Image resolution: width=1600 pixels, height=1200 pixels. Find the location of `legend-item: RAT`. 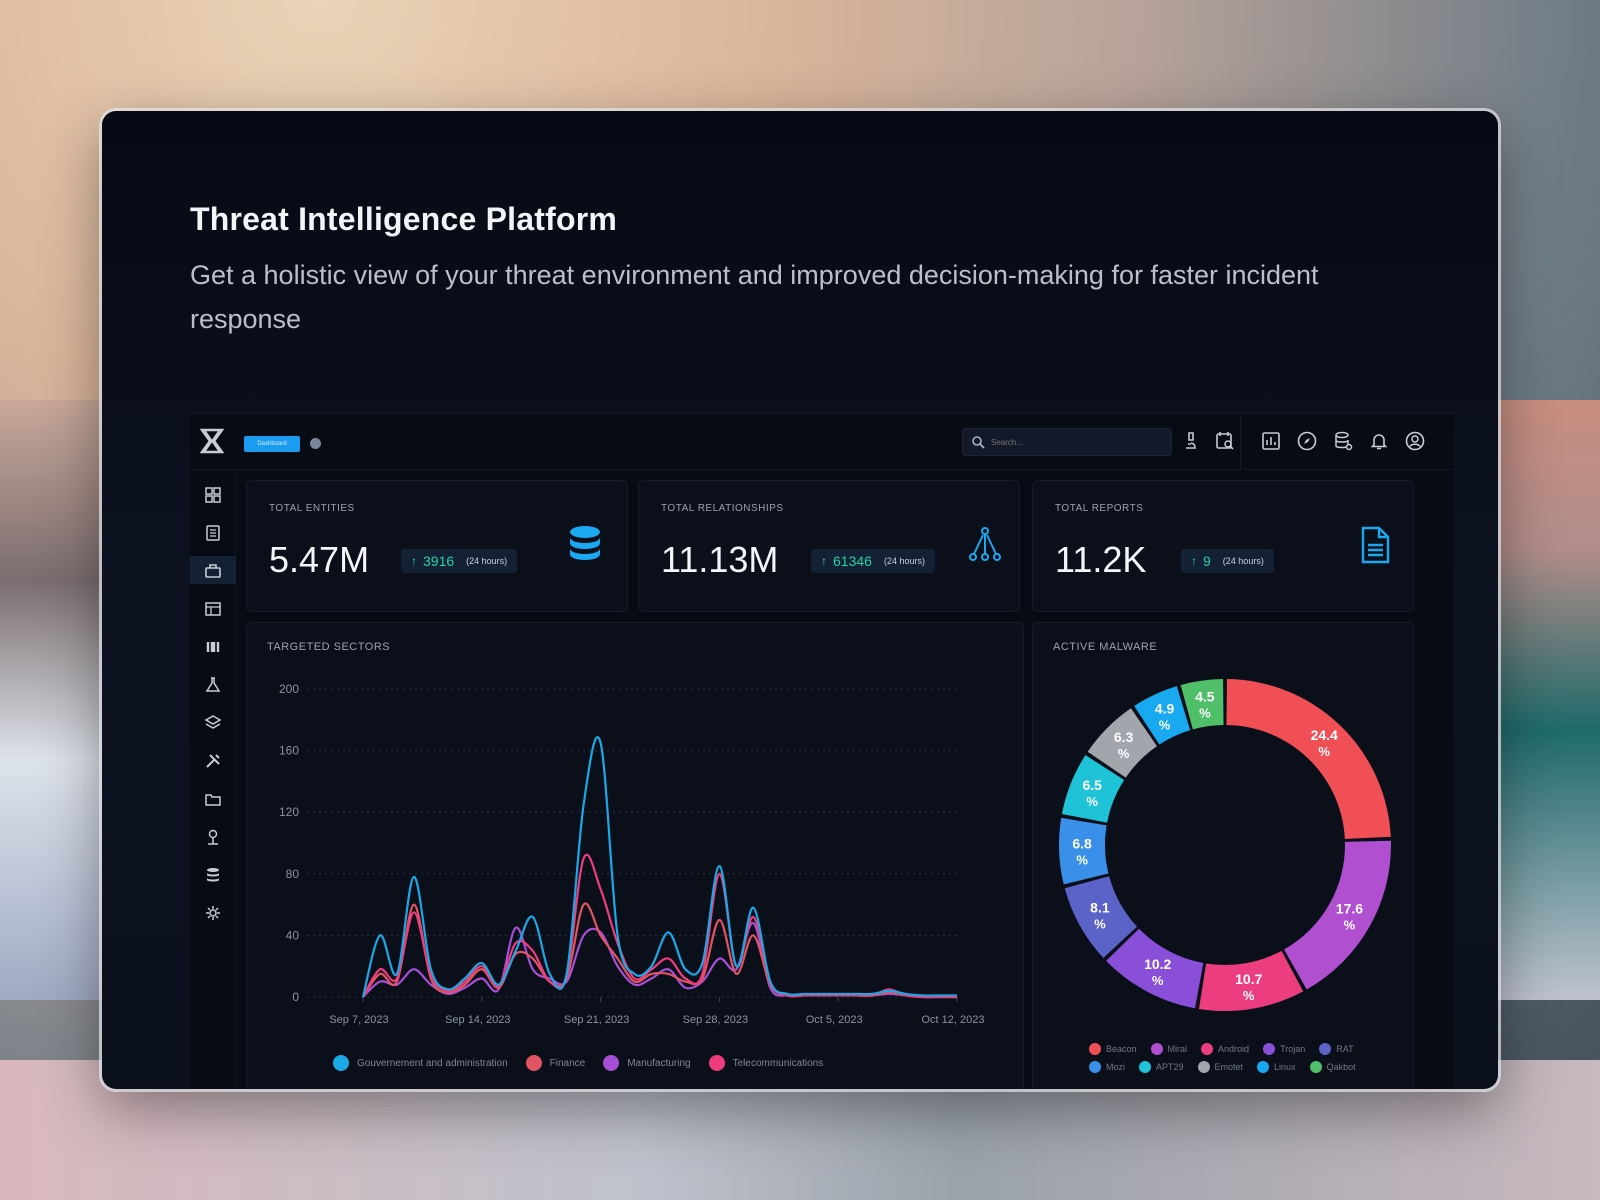

legend-item: RAT is located at coordinates (1336, 1049).